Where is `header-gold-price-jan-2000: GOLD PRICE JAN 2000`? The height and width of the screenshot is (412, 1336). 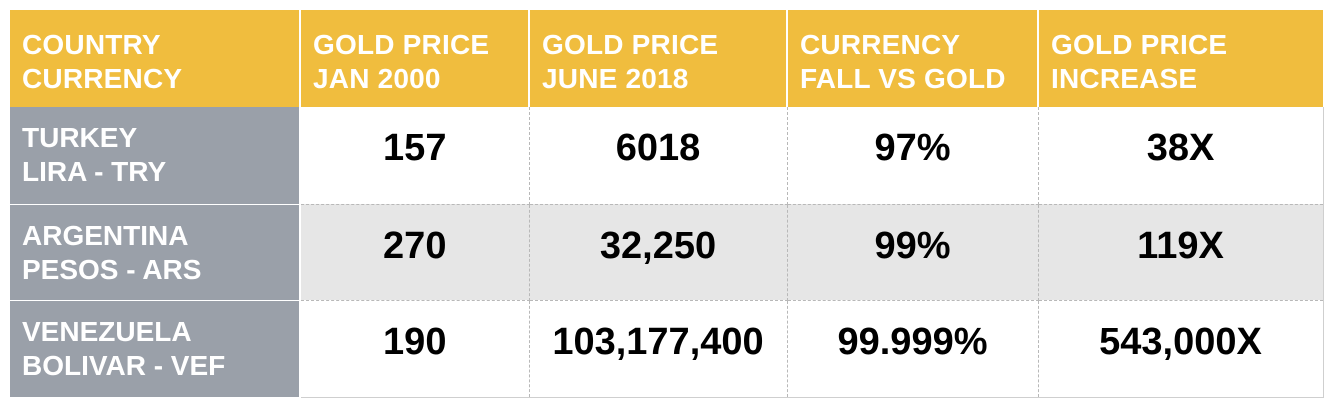
header-gold-price-jan-2000: GOLD PRICE JAN 2000 is located at coordinates (415, 58).